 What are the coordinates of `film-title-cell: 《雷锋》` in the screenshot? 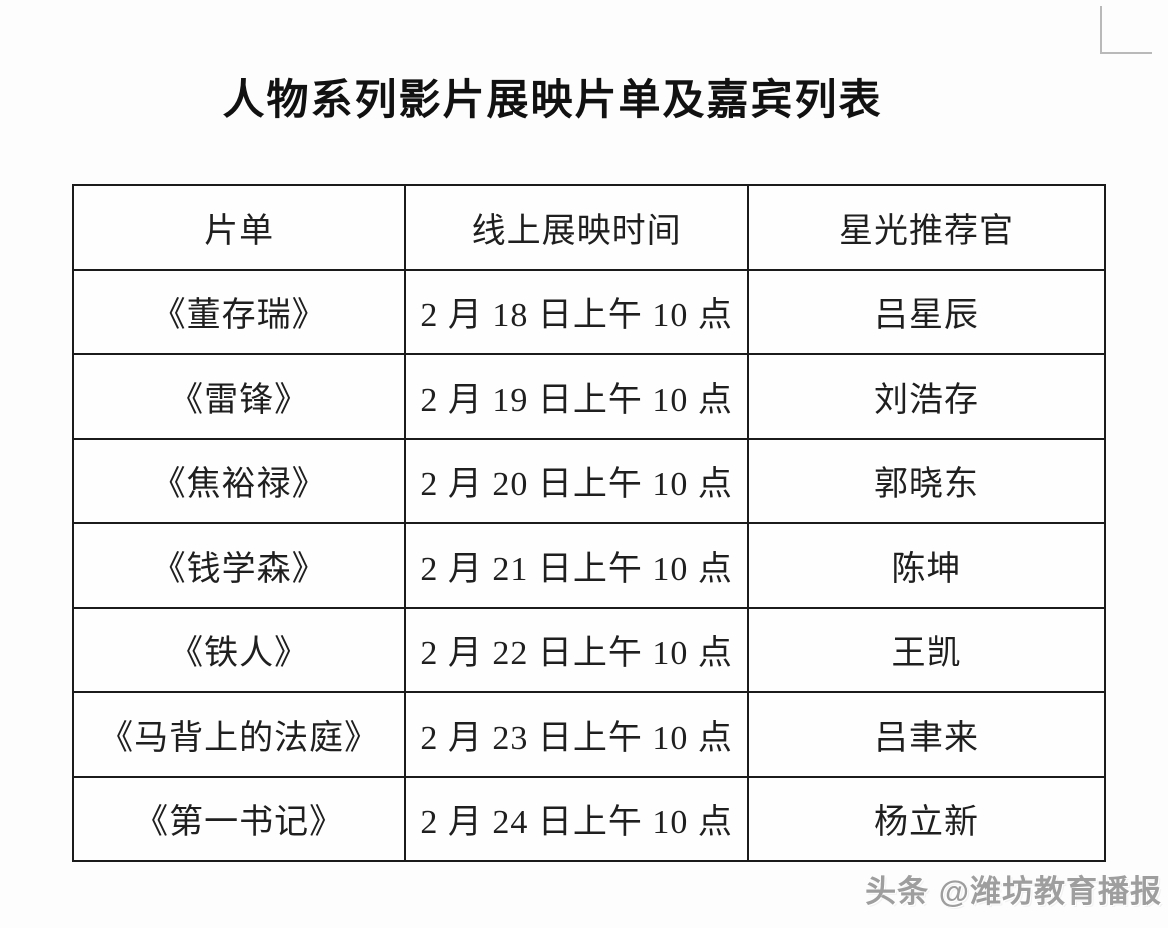 It's located at (239, 396).